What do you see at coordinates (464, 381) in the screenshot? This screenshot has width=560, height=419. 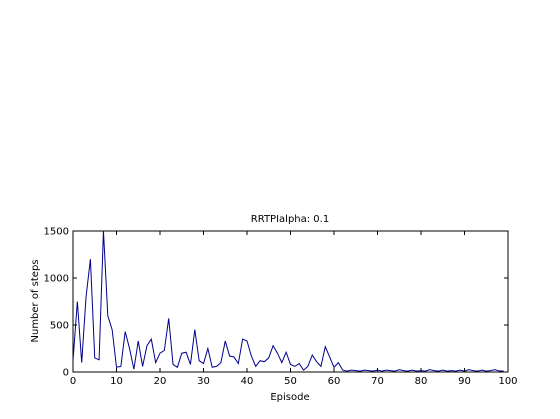 I see `x-tick-label: 90` at bounding box center [464, 381].